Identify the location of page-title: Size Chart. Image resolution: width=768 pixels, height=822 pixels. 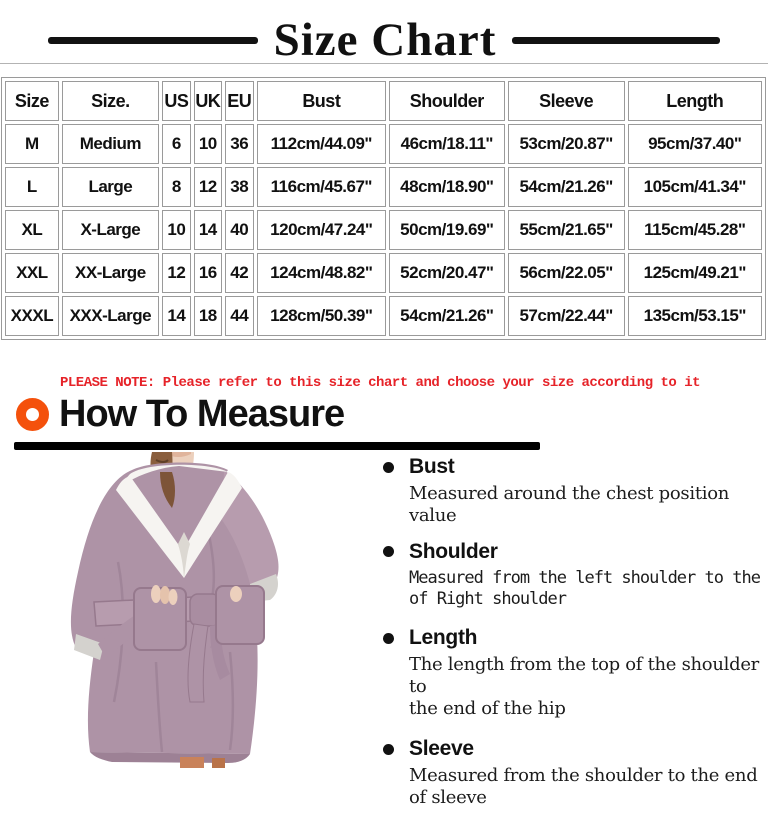
(385, 40).